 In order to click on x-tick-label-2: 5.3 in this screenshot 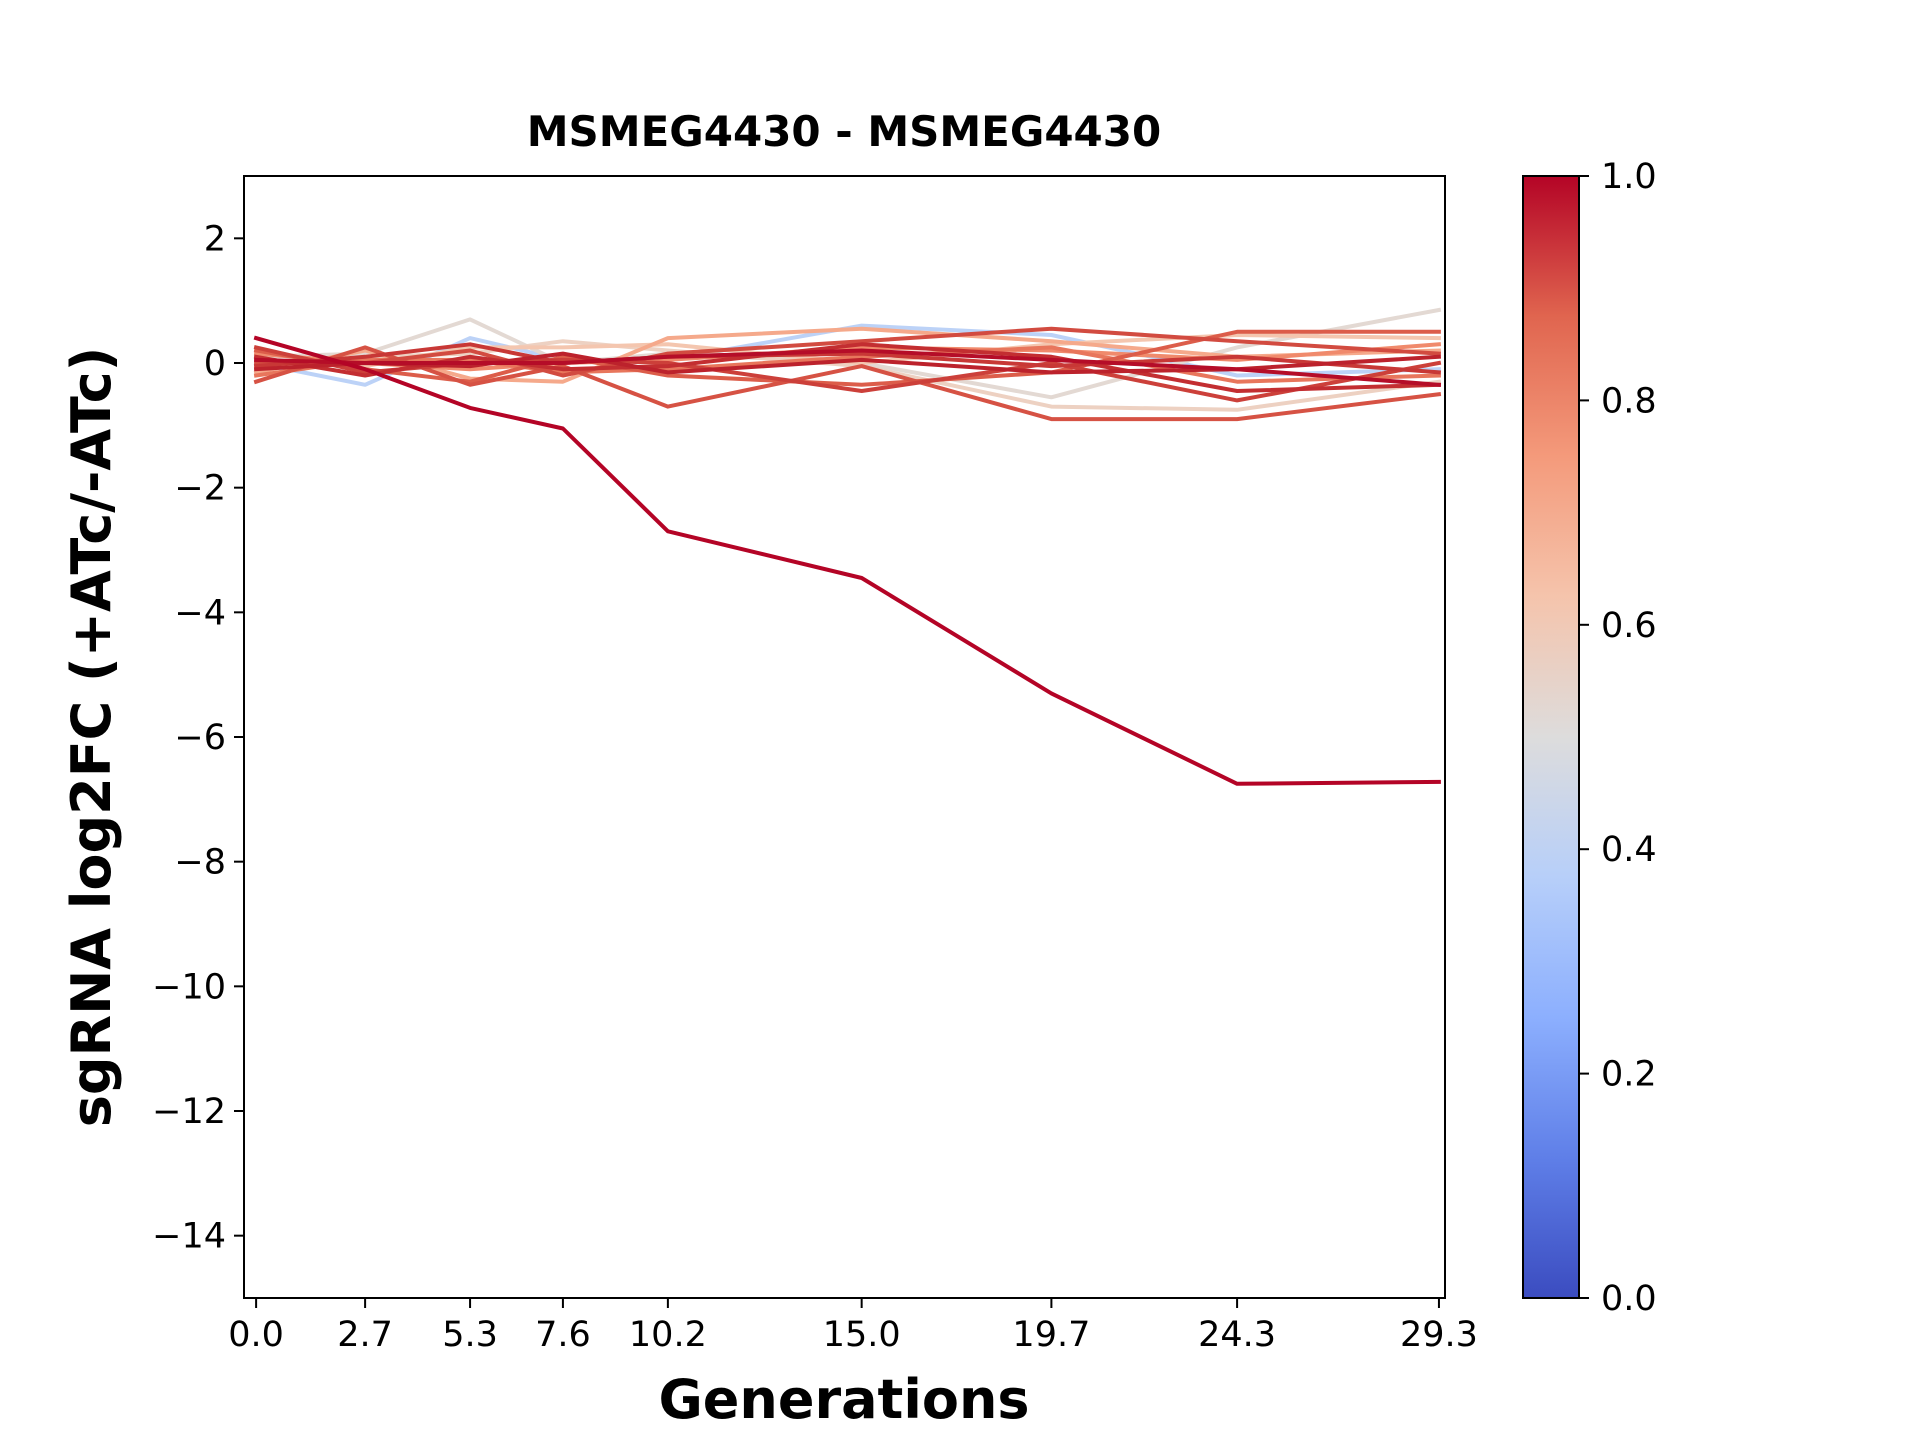, I will do `click(470, 1335)`.